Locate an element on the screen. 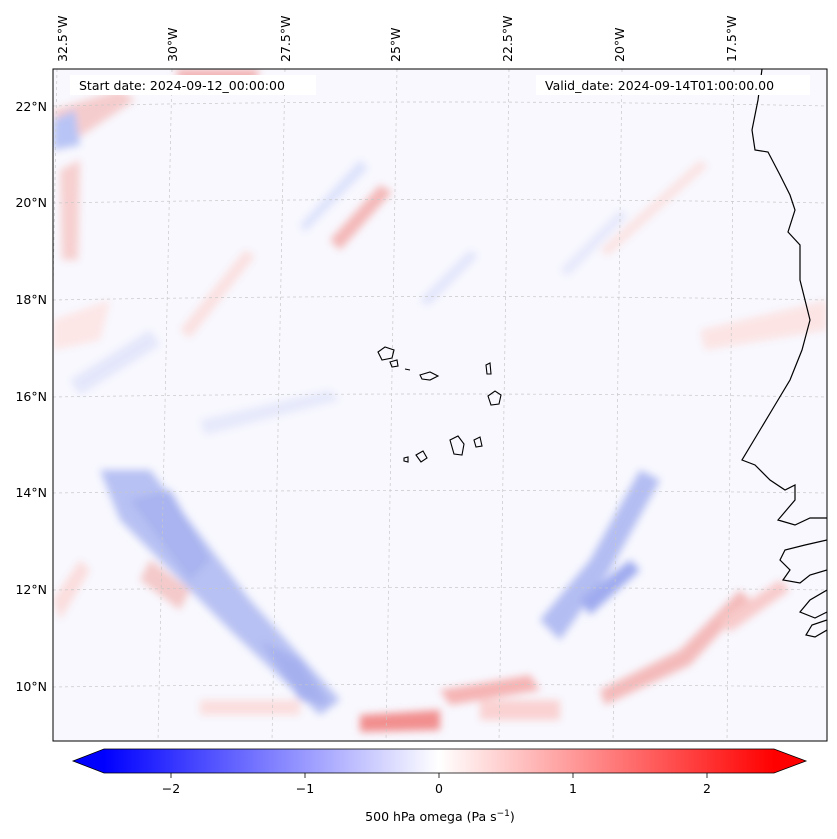  colorbar-min-extend is located at coordinates (88, 761).